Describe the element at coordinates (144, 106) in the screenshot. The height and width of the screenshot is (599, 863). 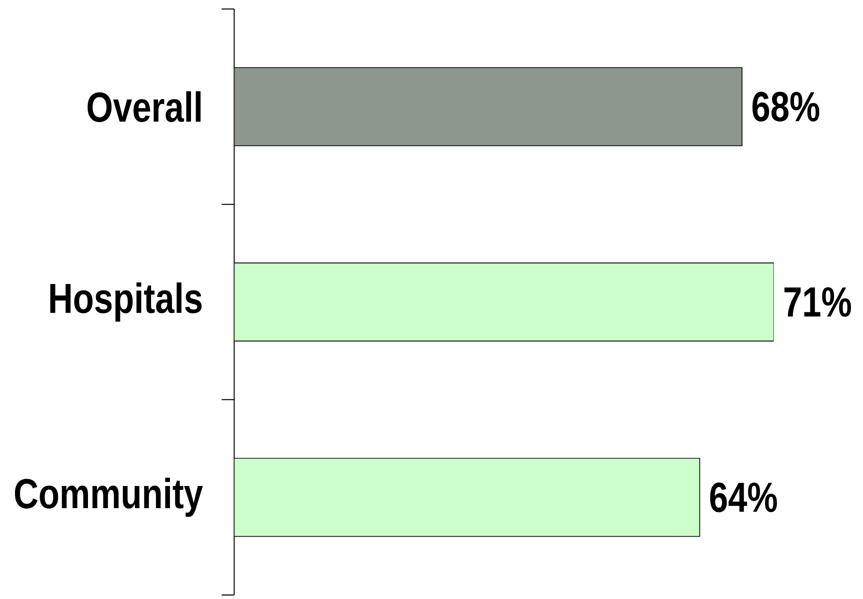
I see `y-tick-label: Overall` at that location.